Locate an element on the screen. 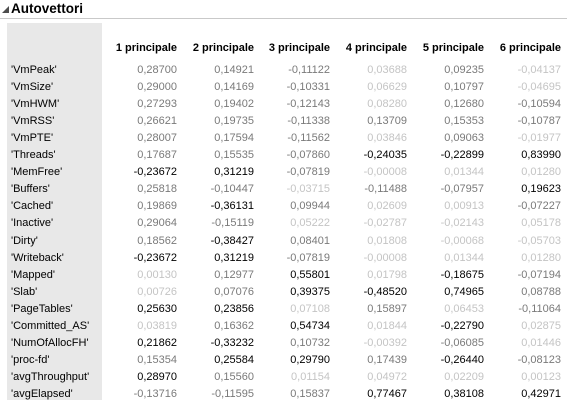  table-cell: 0,42971 is located at coordinates (541, 393).